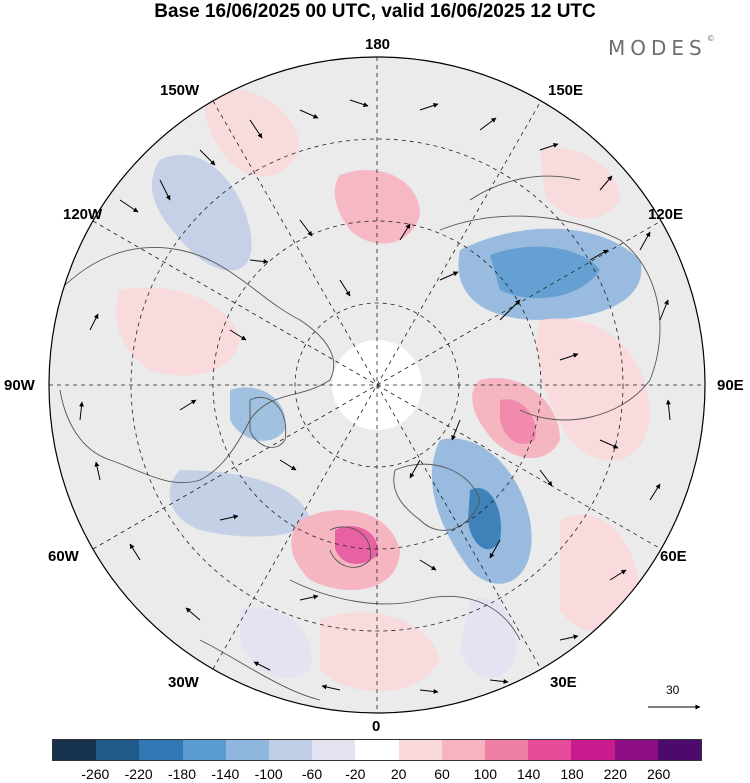  What do you see at coordinates (666, 214) in the screenshot?
I see `lon-label-120e: 120E` at bounding box center [666, 214].